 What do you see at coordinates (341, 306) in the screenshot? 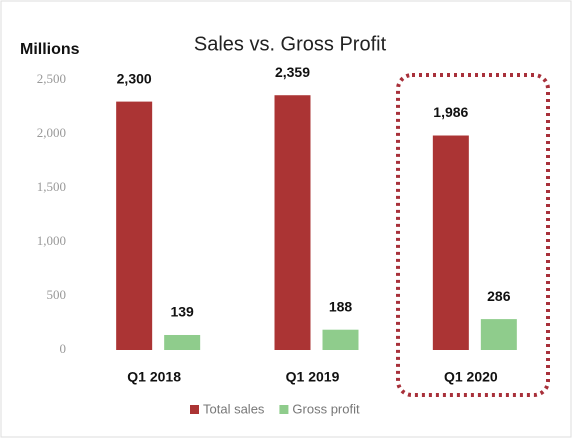
I see `data-label: 188` at bounding box center [341, 306].